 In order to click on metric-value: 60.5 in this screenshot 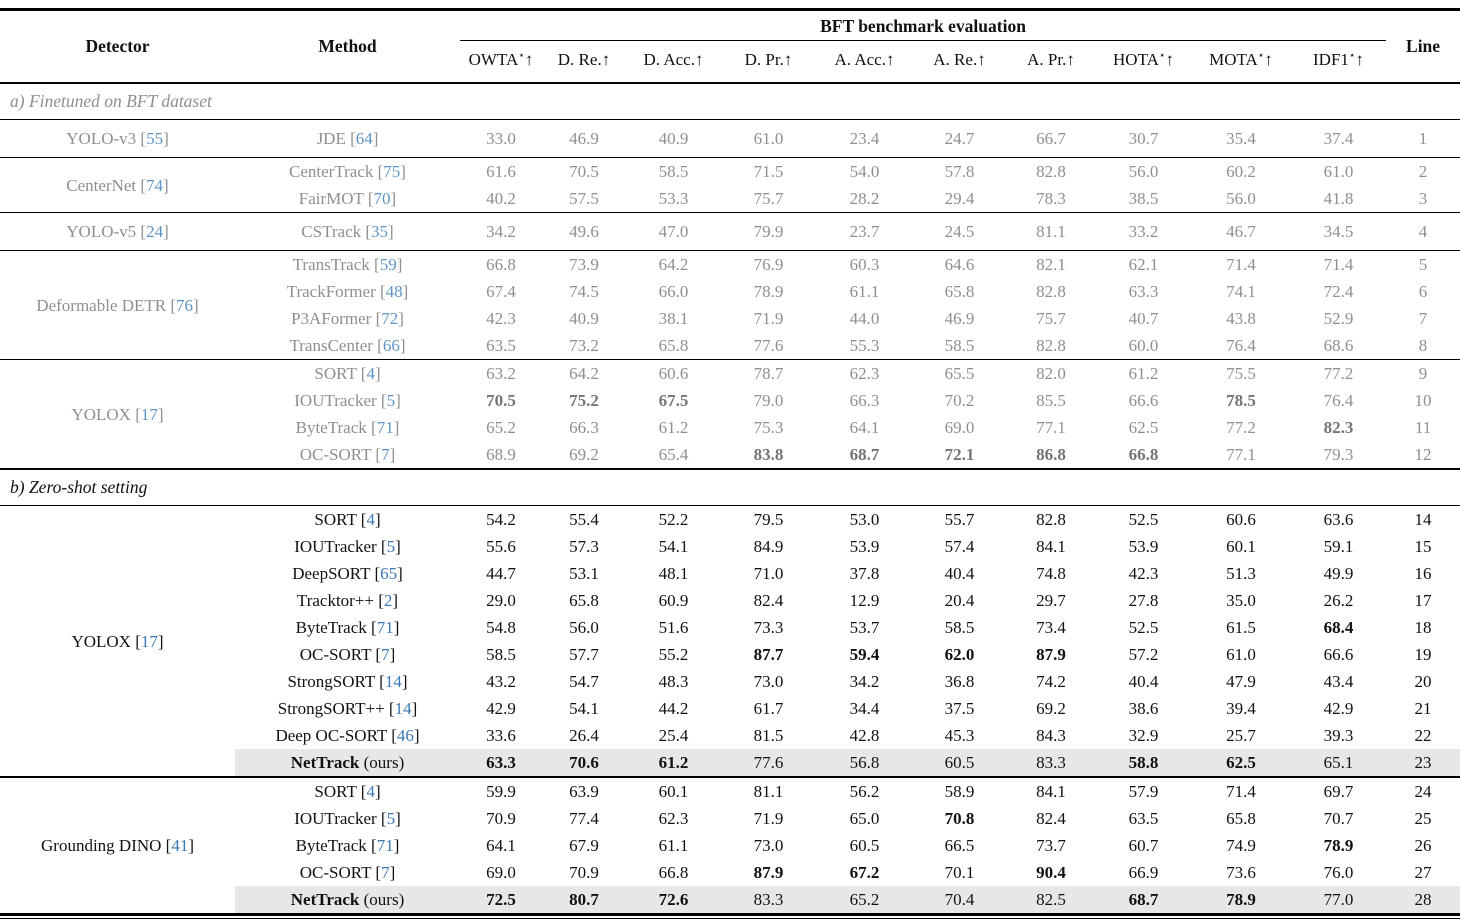, I will do `click(959, 763)`.